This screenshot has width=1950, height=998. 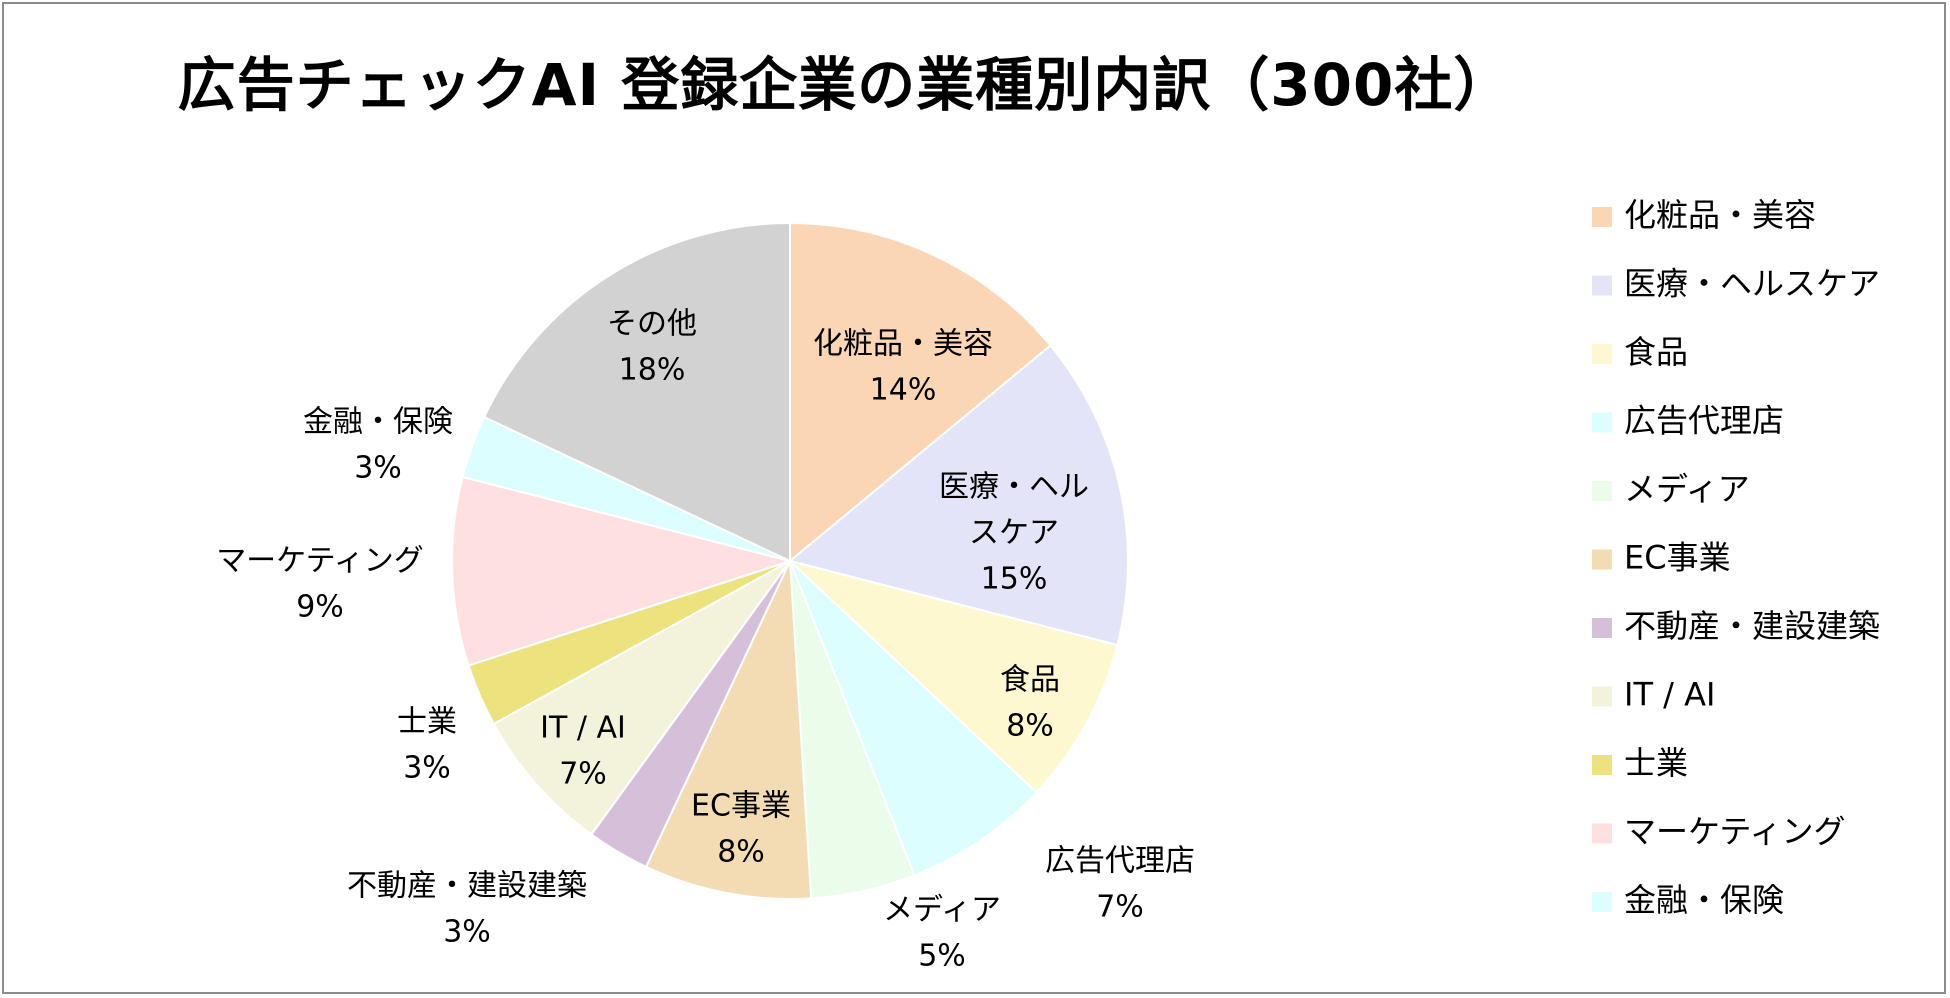 What do you see at coordinates (1030, 726) in the screenshot?
I see `slice-value-label-3: 8%` at bounding box center [1030, 726].